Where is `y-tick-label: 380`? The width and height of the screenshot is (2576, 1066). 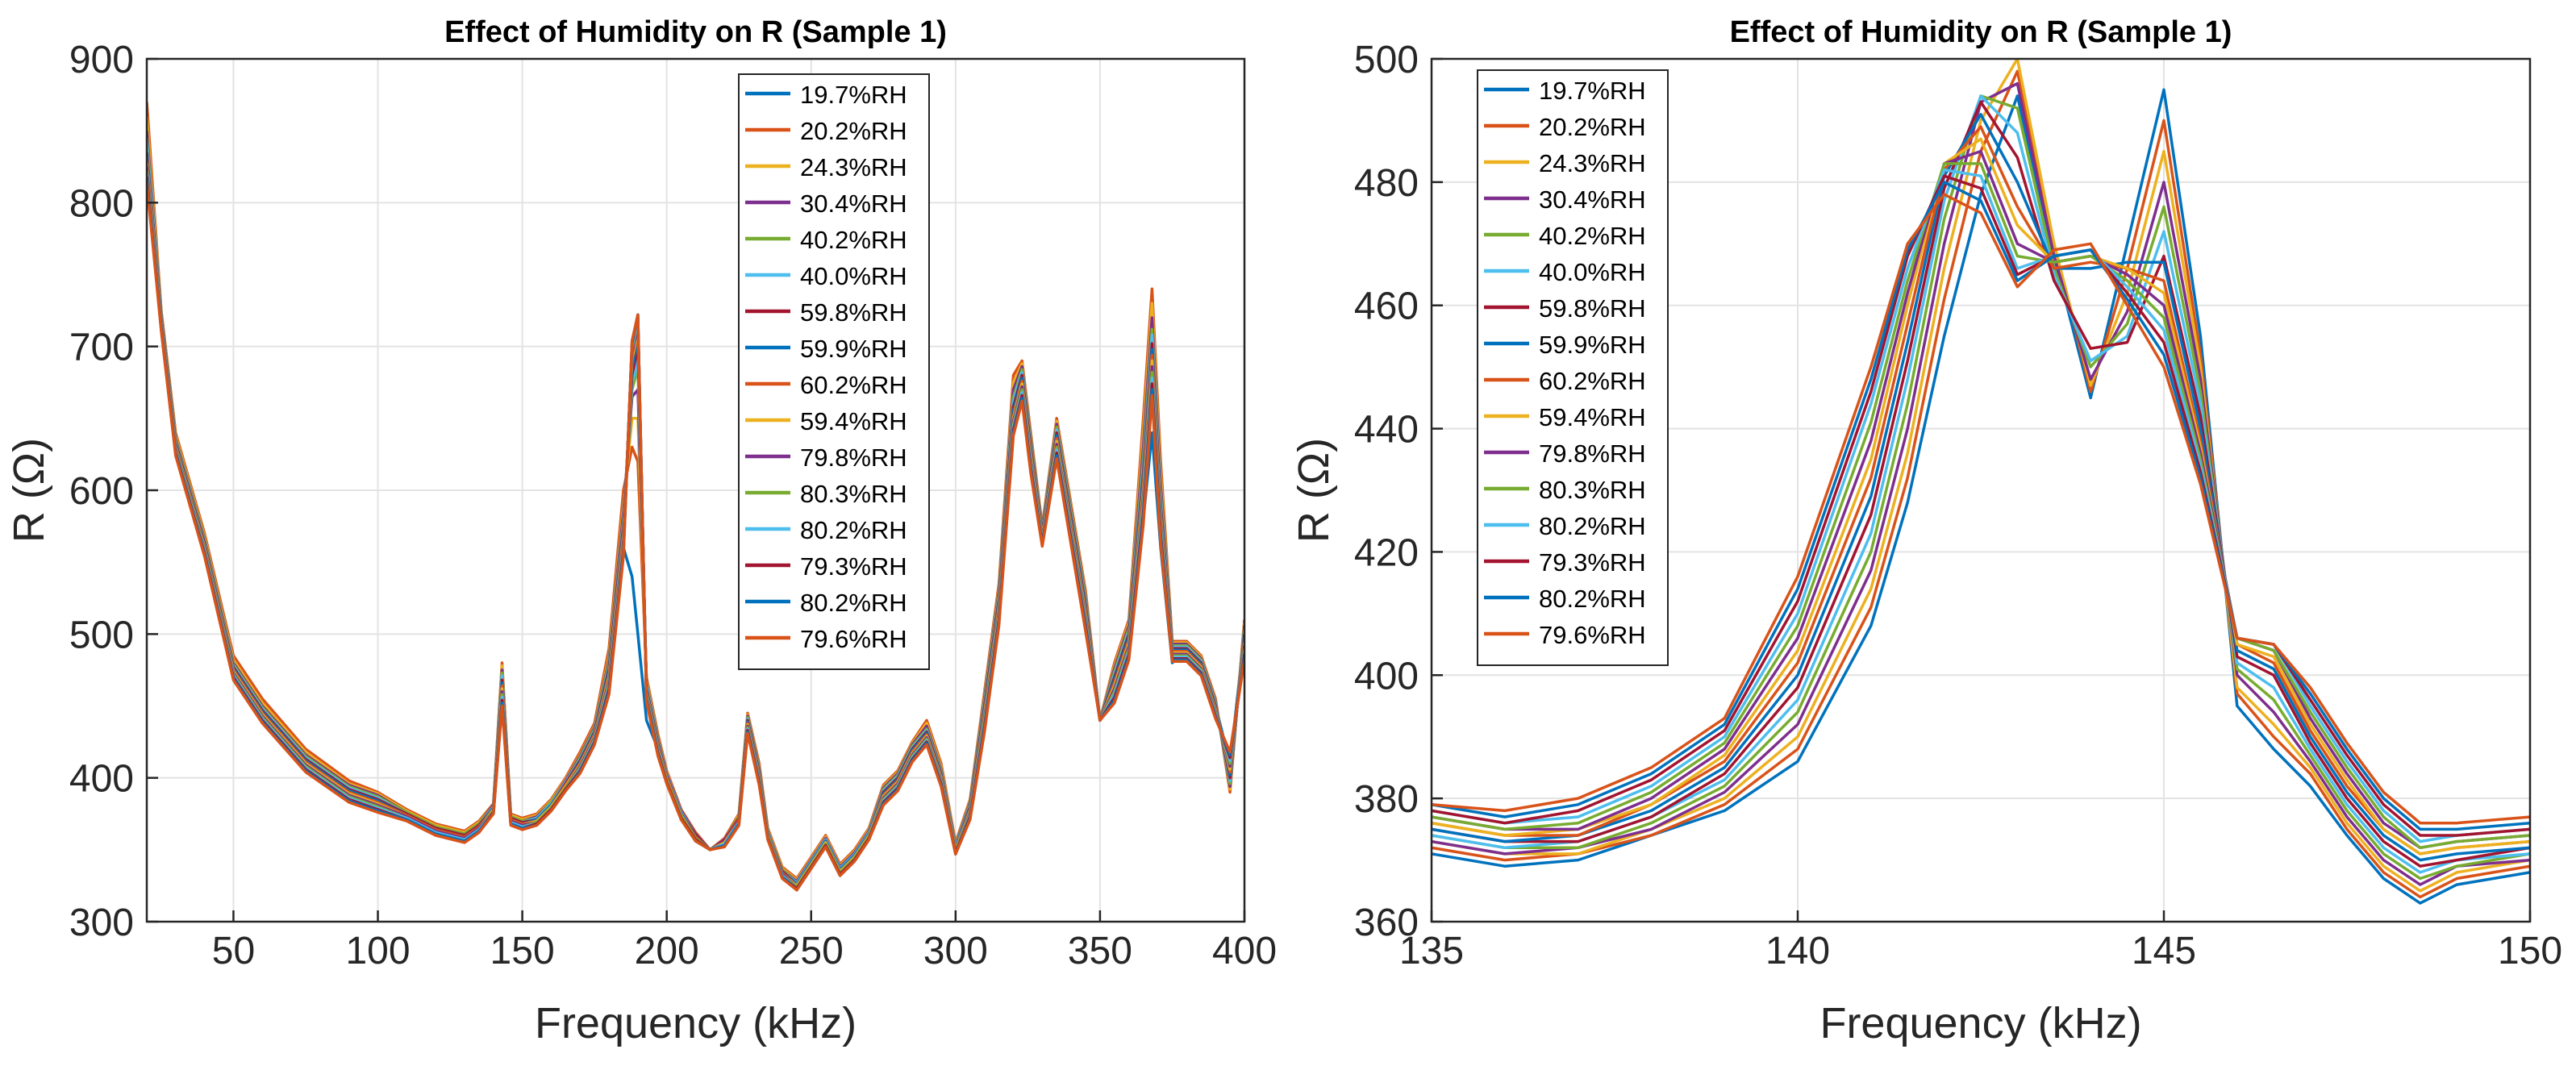 y-tick-label: 380 is located at coordinates (1386, 800).